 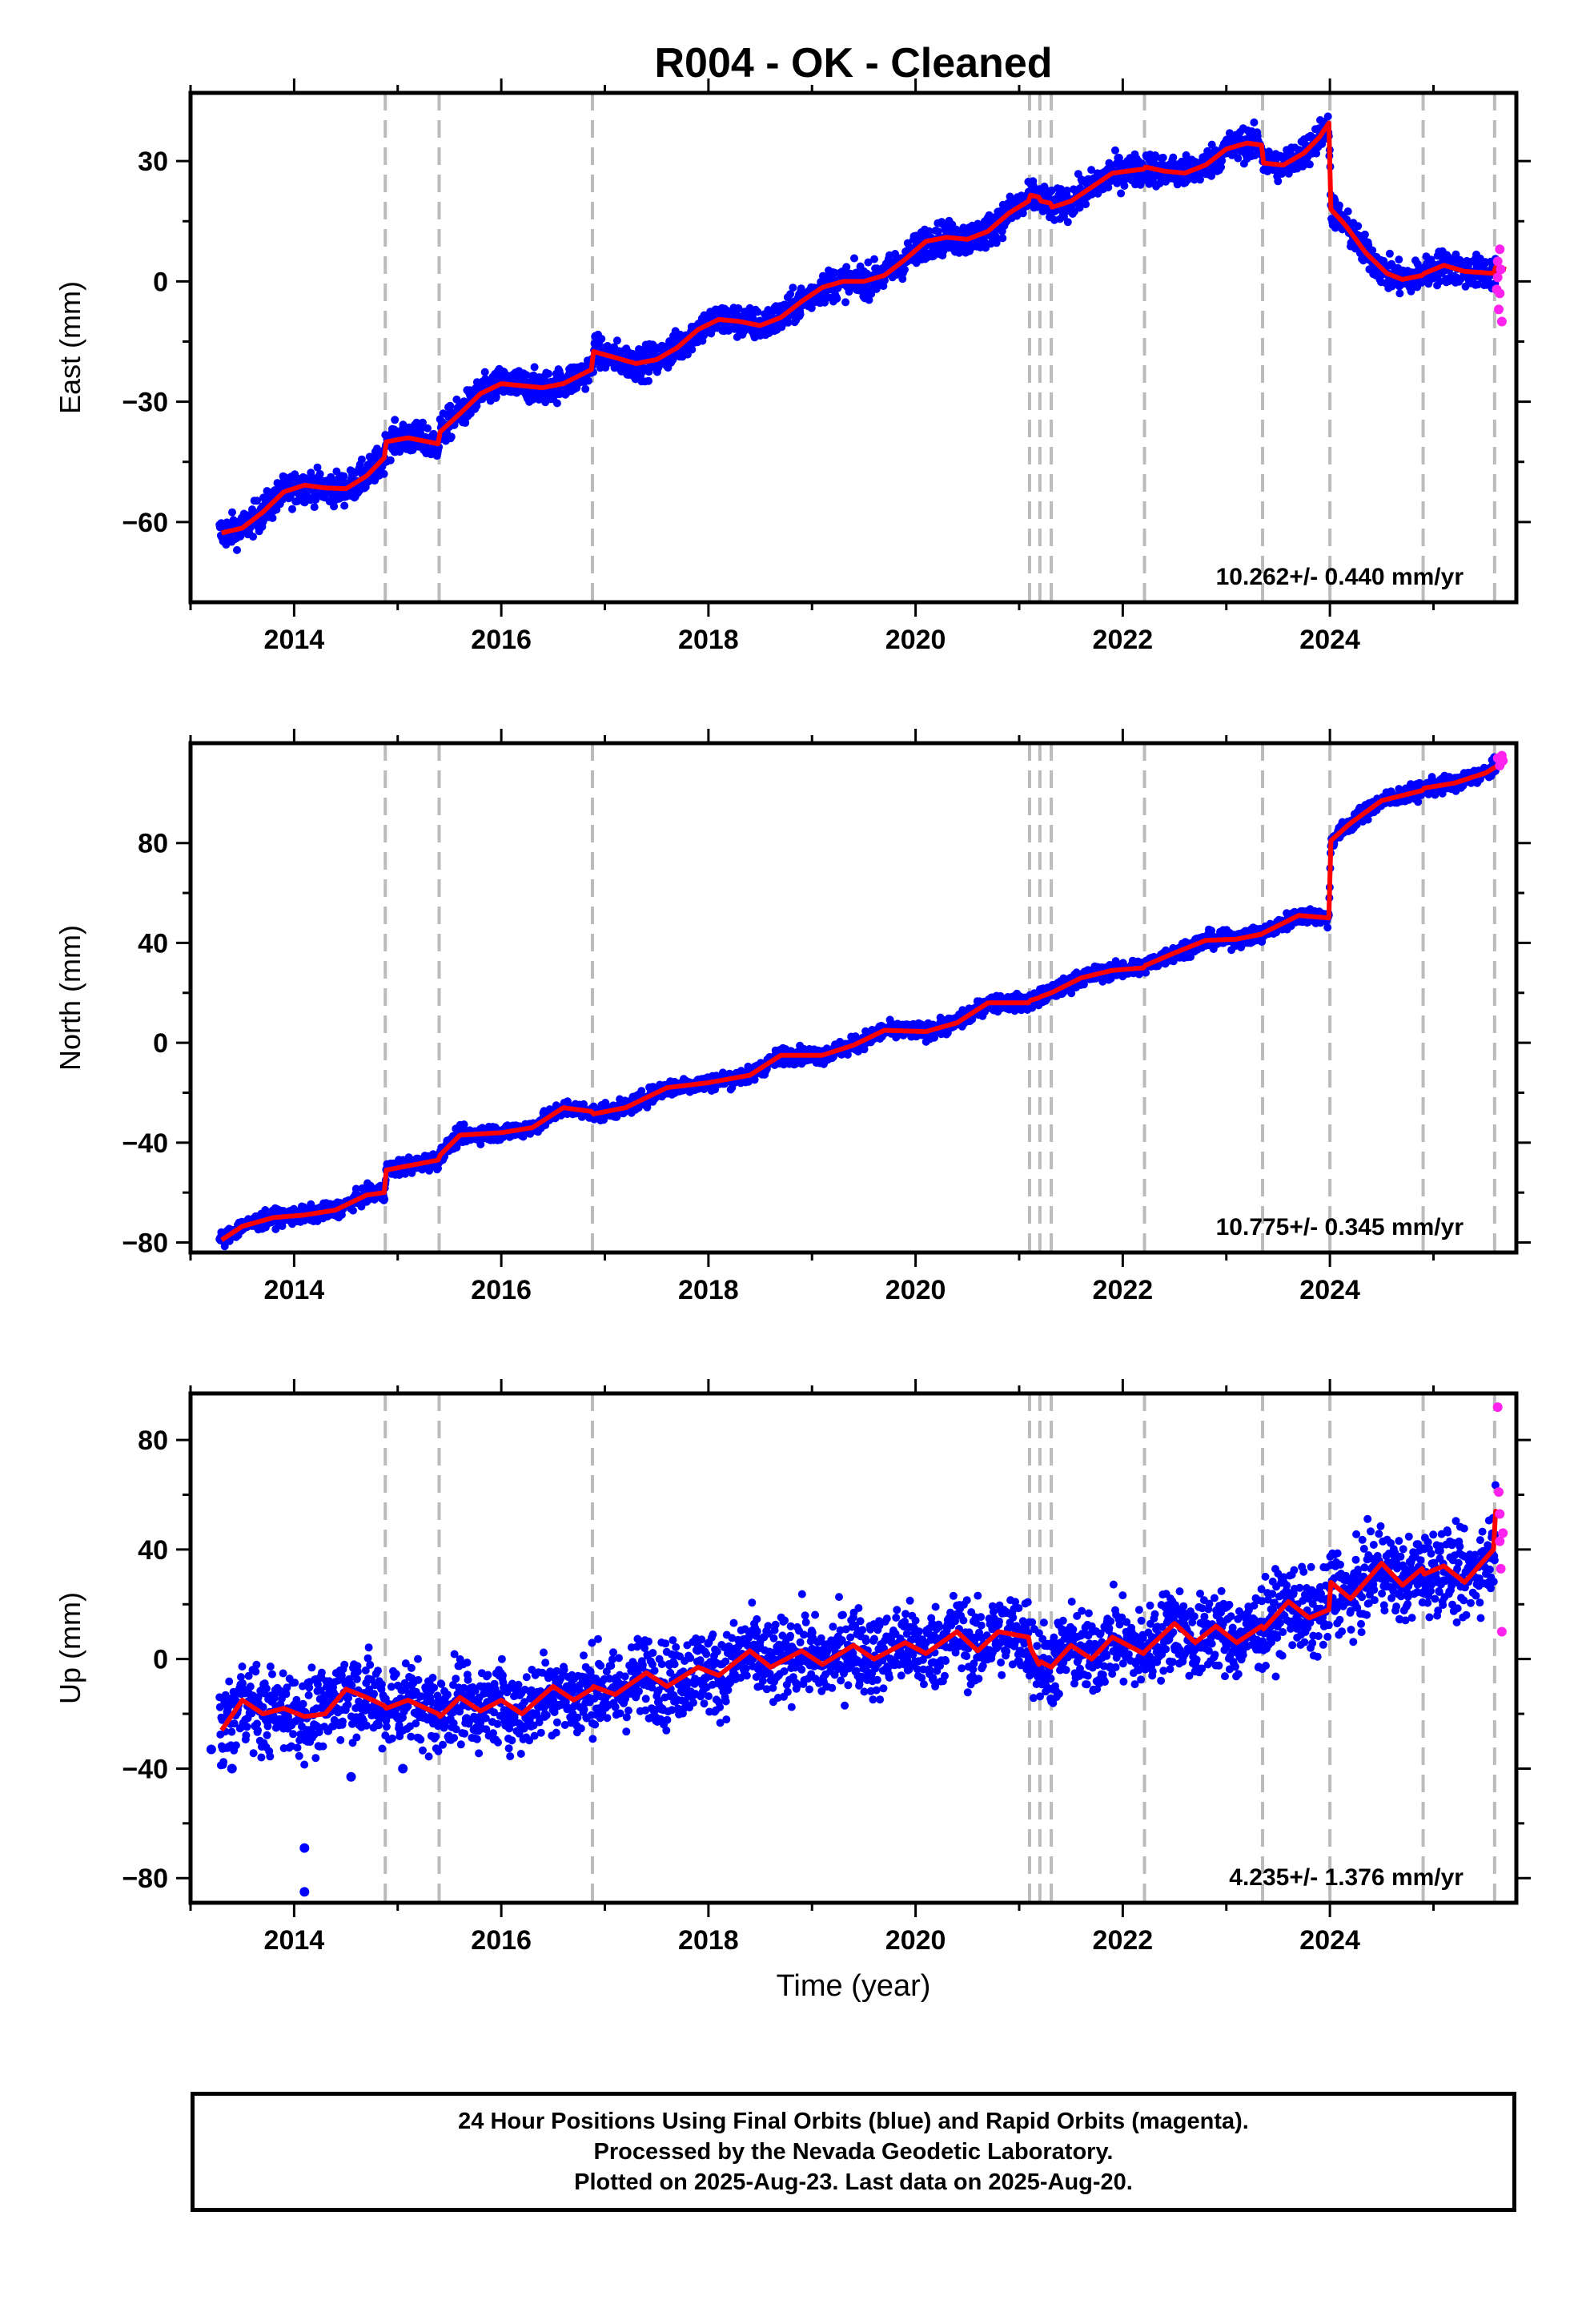 What do you see at coordinates (161, 282) in the screenshot?
I see `y-tick-label: 0` at bounding box center [161, 282].